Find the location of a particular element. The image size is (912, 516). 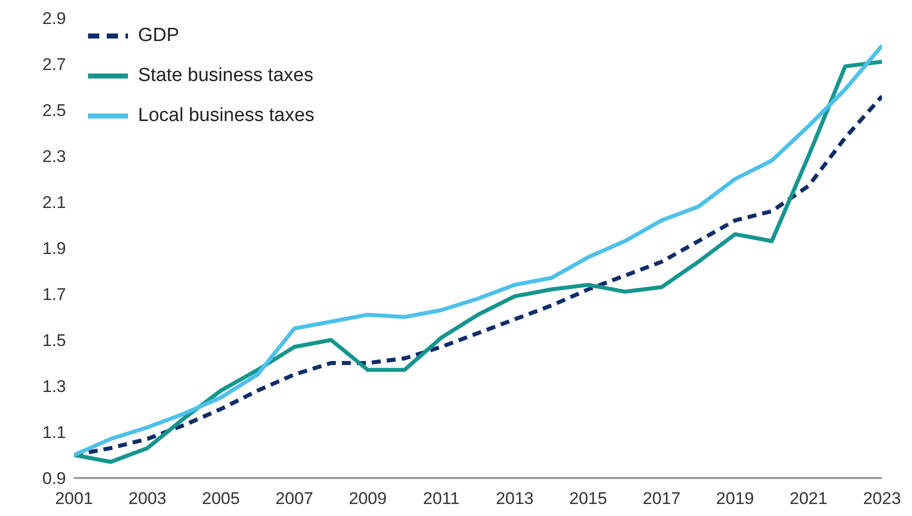

y-tick-label: 1.3 is located at coordinates (54, 386).